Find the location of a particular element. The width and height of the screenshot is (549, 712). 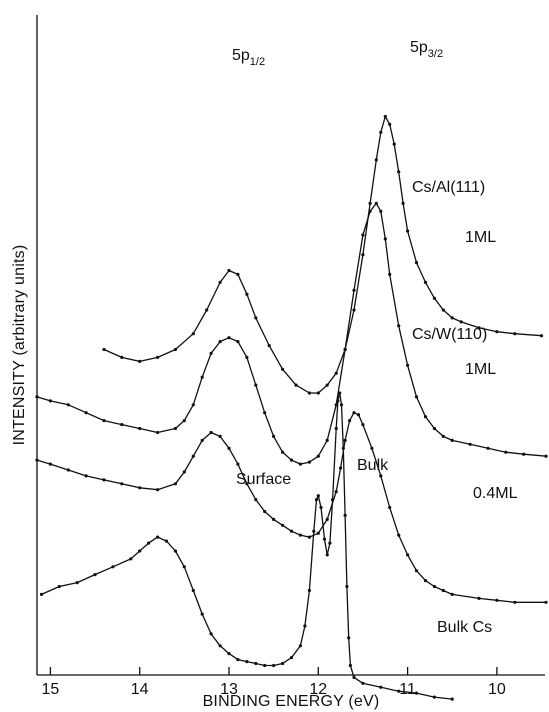

x-tick-label: 10 is located at coordinates (497, 689).